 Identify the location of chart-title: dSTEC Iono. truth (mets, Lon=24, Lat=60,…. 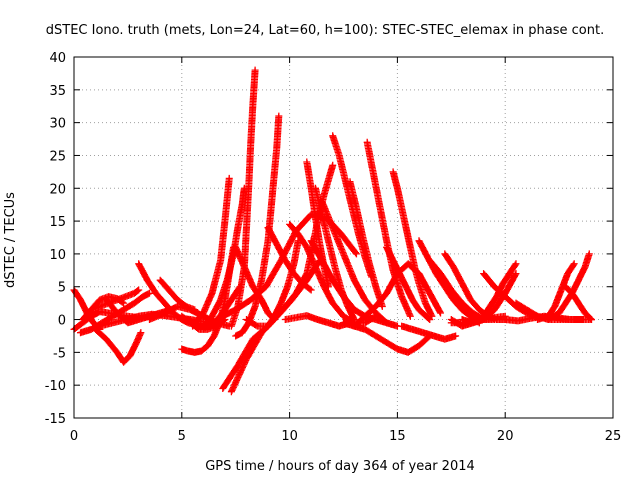
(325, 30).